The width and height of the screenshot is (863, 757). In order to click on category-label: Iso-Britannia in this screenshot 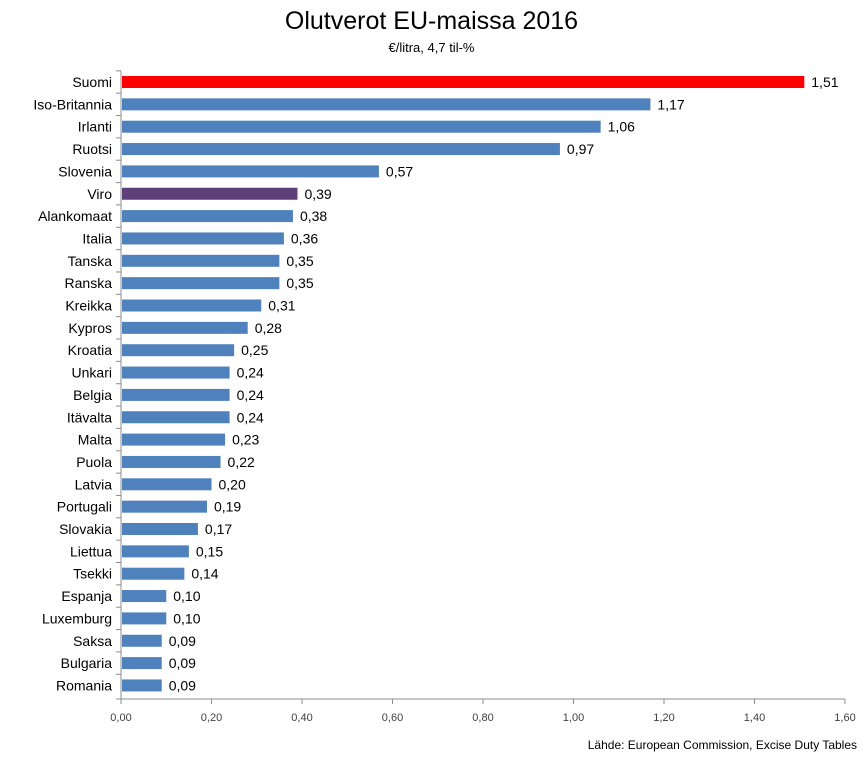, I will do `click(72, 104)`.